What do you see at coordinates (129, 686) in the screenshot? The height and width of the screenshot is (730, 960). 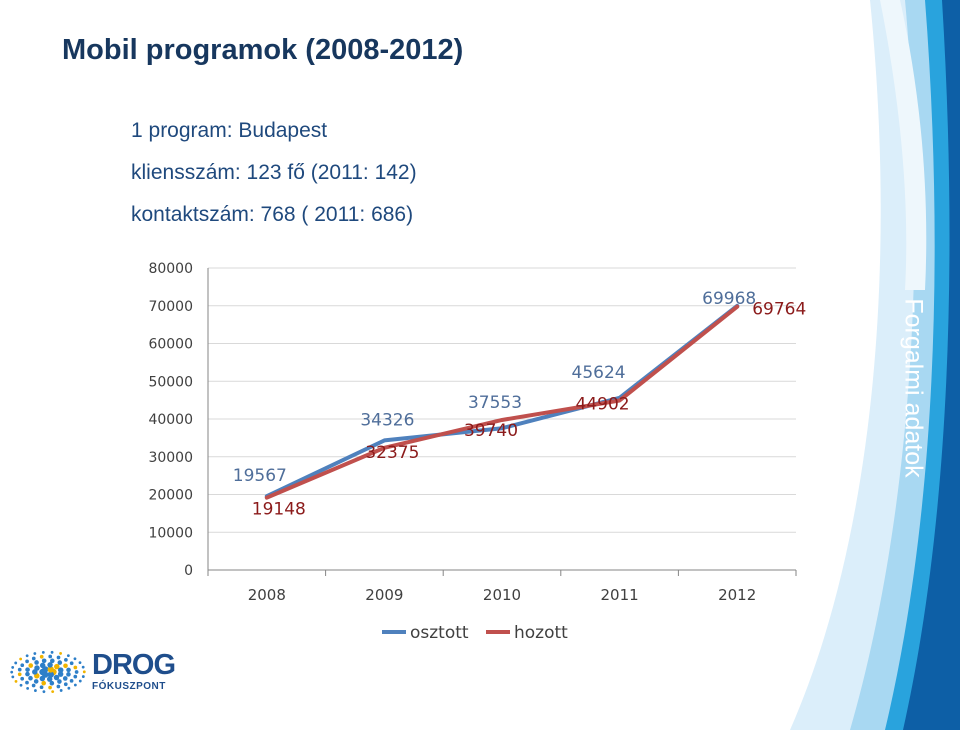 I see `logo-subtitle: FÓKUSZPONT` at bounding box center [129, 686].